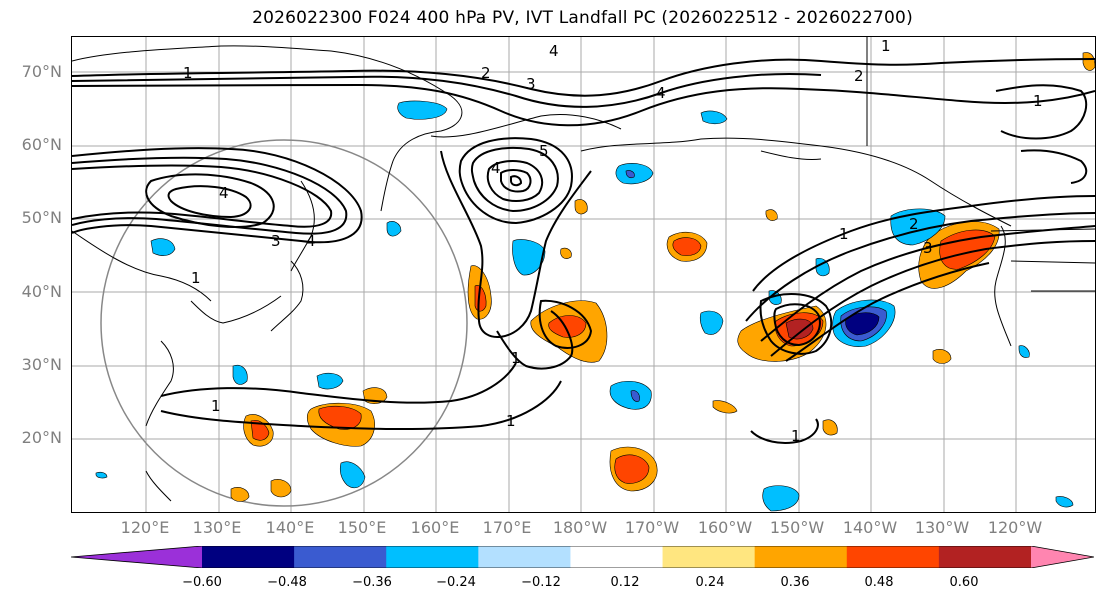 This screenshot has height=604, width=1105. What do you see at coordinates (287, 582) in the screenshot?
I see `colorbar-tick-neg048: −0.48` at bounding box center [287, 582].